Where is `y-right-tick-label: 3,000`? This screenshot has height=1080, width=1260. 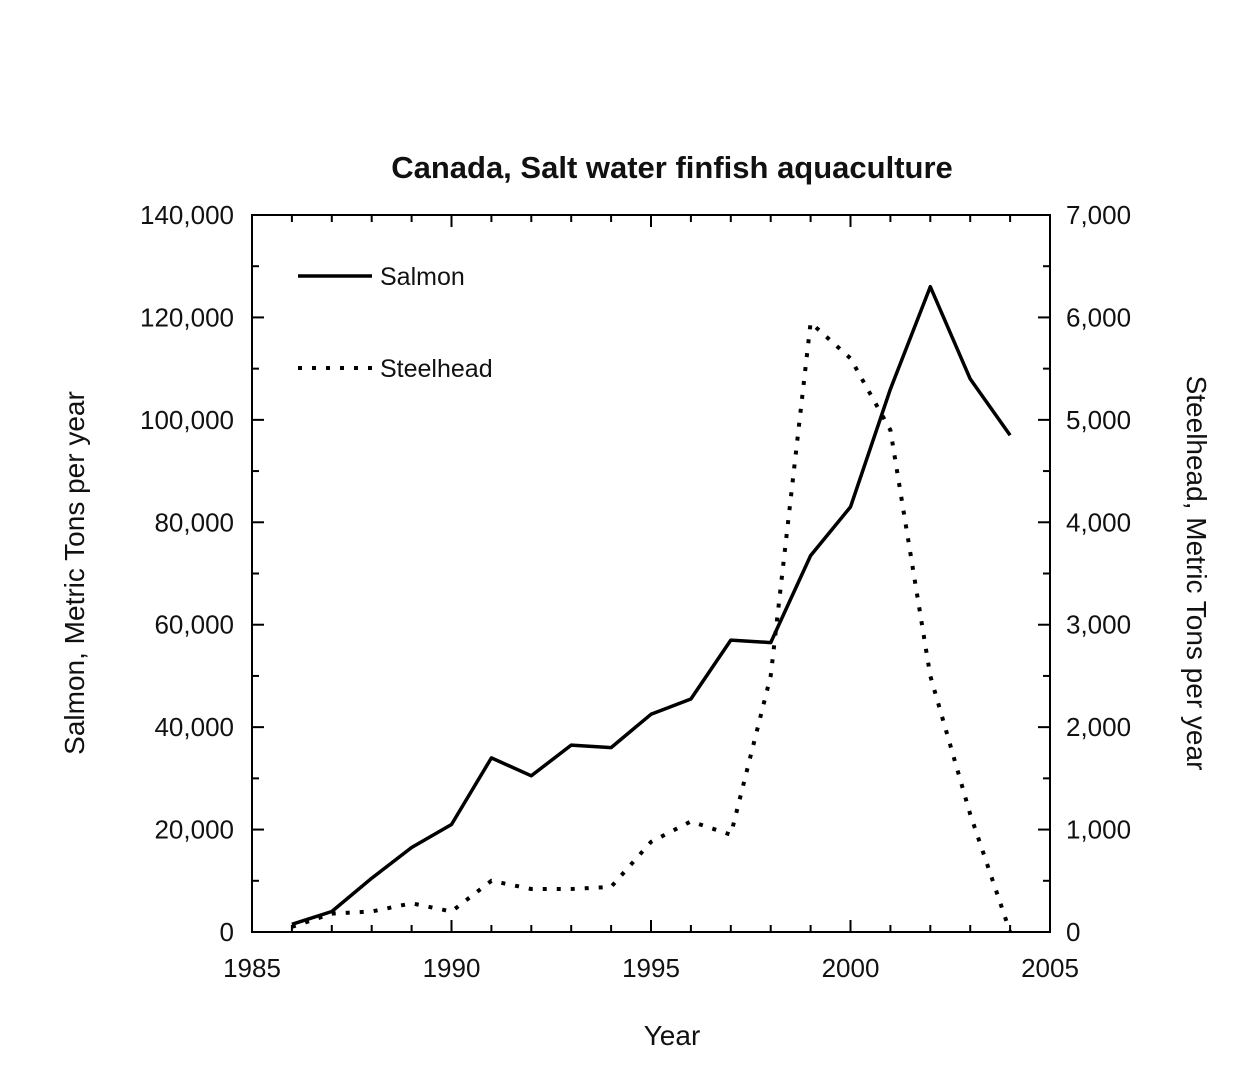
y-right-tick-label: 3,000 is located at coordinates (1098, 625).